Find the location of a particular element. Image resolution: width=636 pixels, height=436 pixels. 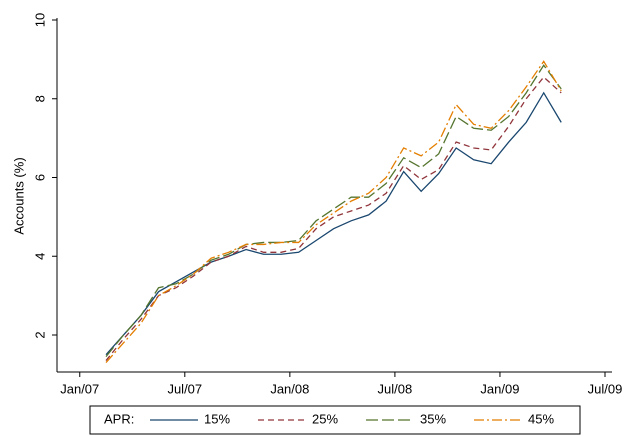

legend-label: 15% is located at coordinates (217, 418).